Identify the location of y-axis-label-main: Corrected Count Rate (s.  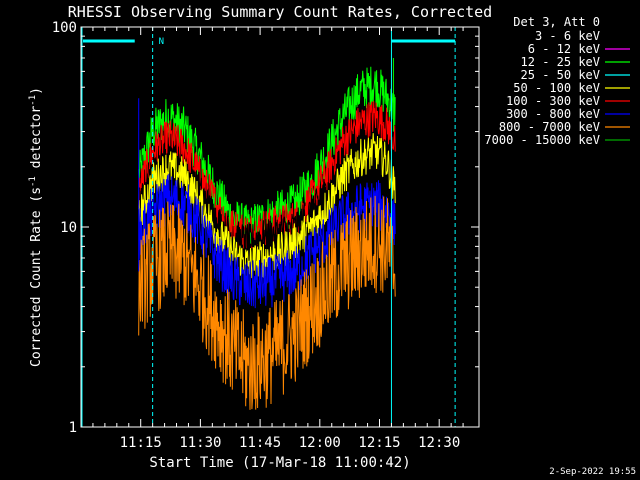
(36, 277).